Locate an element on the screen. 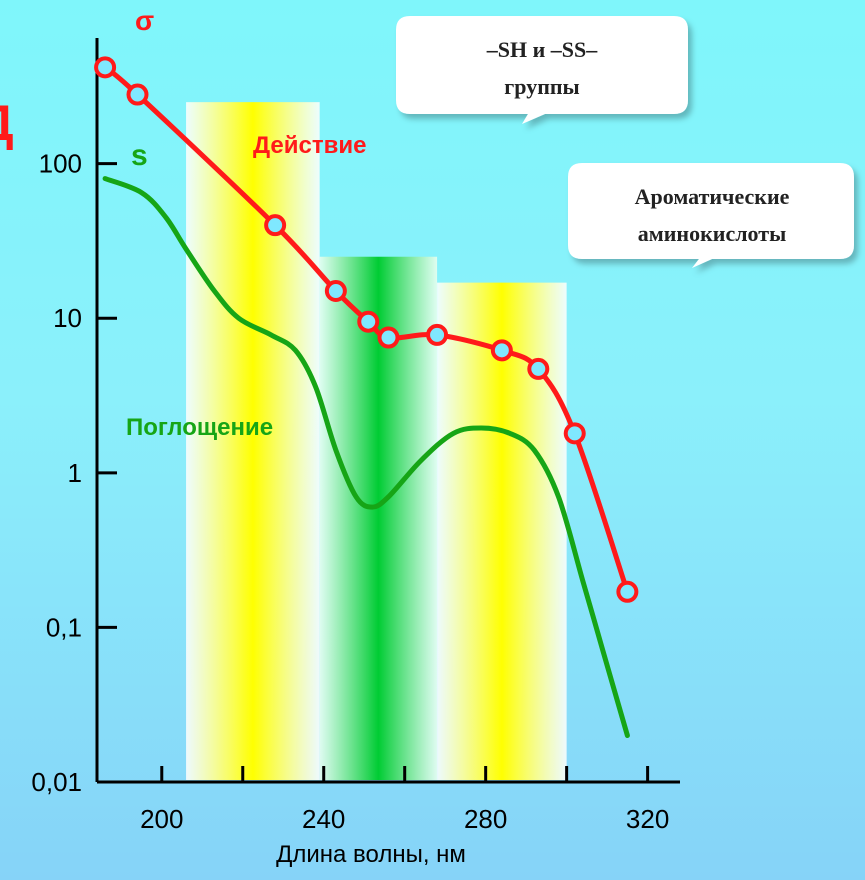 Image resolution: width=865 pixels, height=880 pixels. callout-sh-ss-bubble is located at coordinates (542, 70).